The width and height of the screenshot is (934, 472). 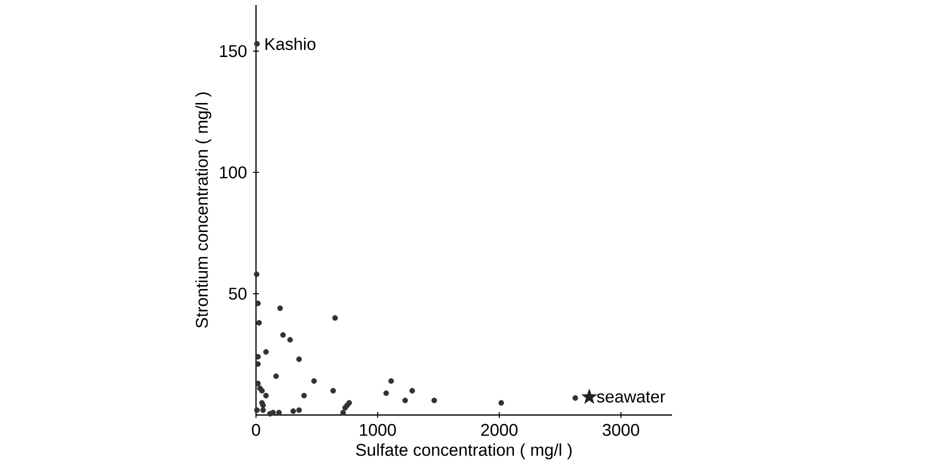 I want to click on x-tick-label: 3000, so click(x=621, y=430).